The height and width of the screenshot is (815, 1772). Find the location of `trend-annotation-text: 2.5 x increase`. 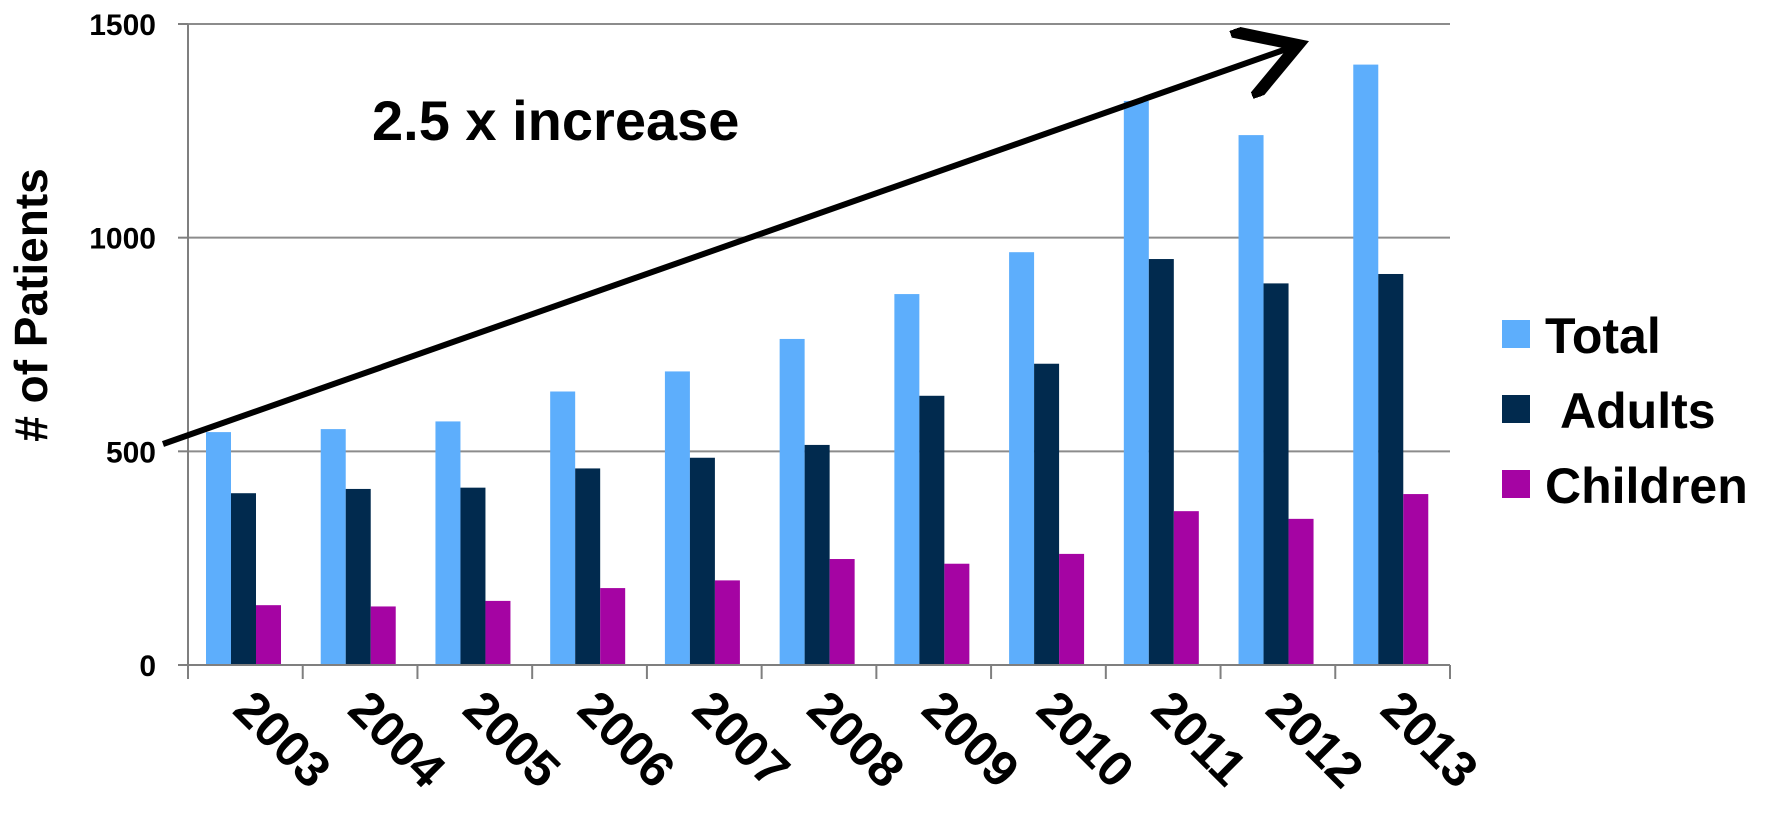

trend-annotation-text: 2.5 x increase is located at coordinates (555, 120).